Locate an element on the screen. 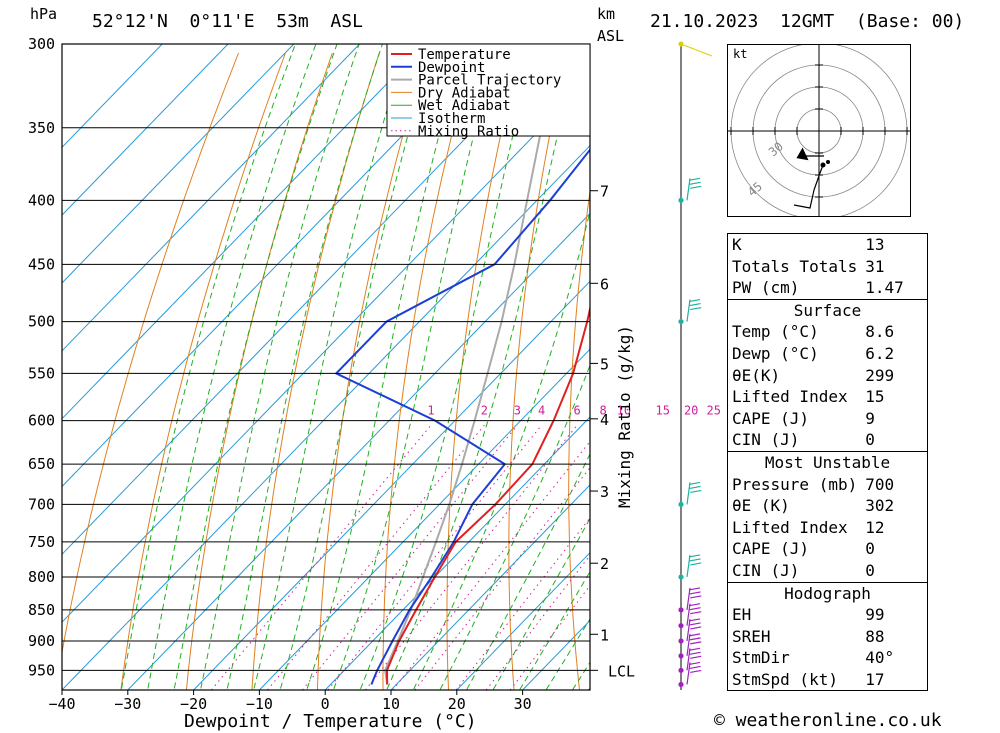 The image size is (1000, 733). hodograph-panel: 30 45 kt is located at coordinates (819, 130).